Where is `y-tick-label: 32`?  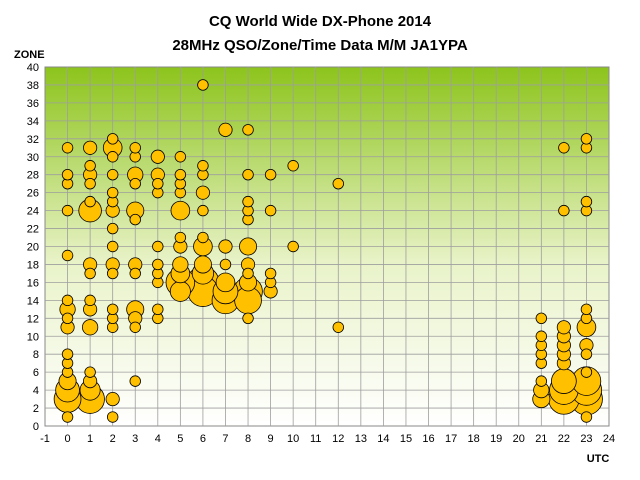
y-tick-label: 32 is located at coordinates (33, 140).